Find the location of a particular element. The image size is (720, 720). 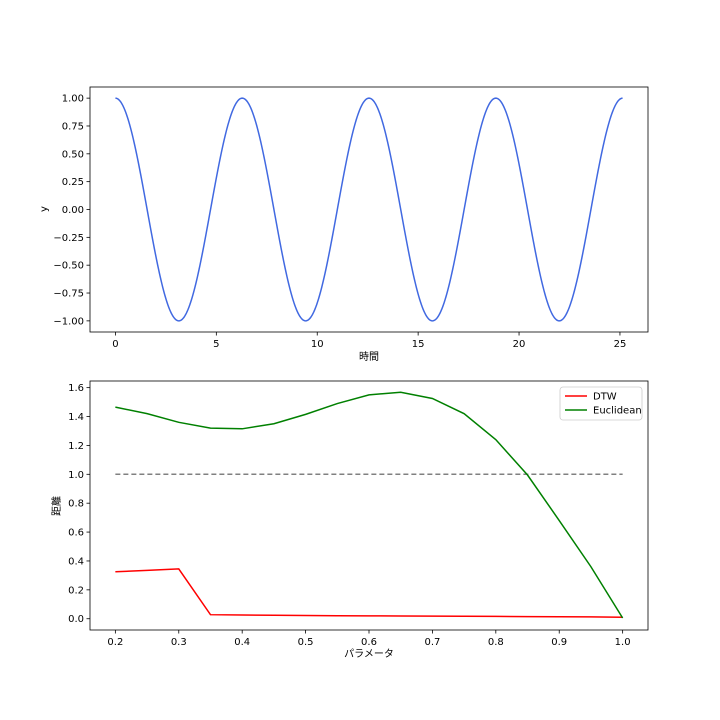

legend-label-dtw: DTW is located at coordinates (605, 397).